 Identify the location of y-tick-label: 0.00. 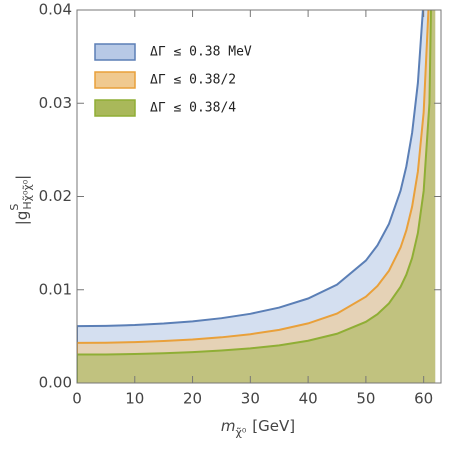
(55, 383).